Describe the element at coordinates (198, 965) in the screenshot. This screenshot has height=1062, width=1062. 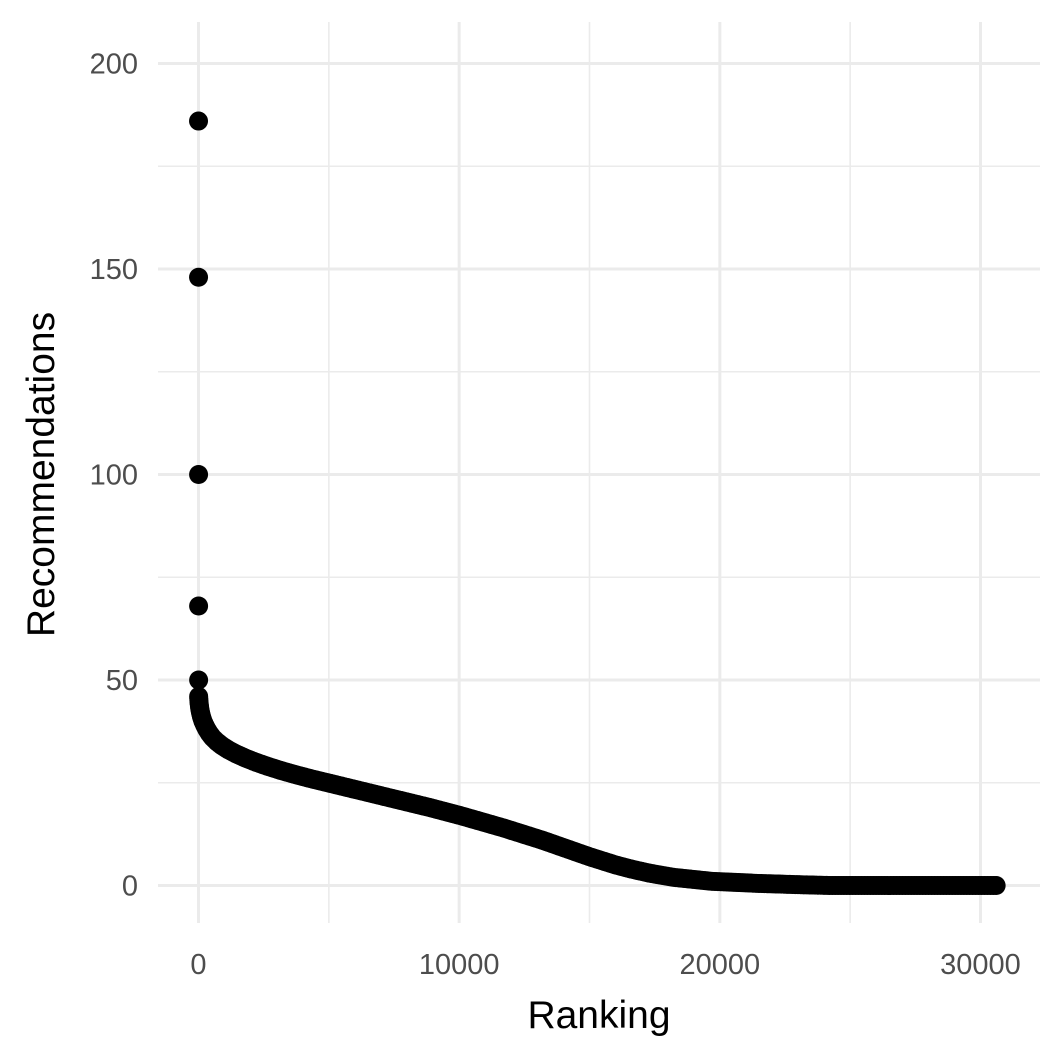
I see `x-tick-label: 0` at that location.